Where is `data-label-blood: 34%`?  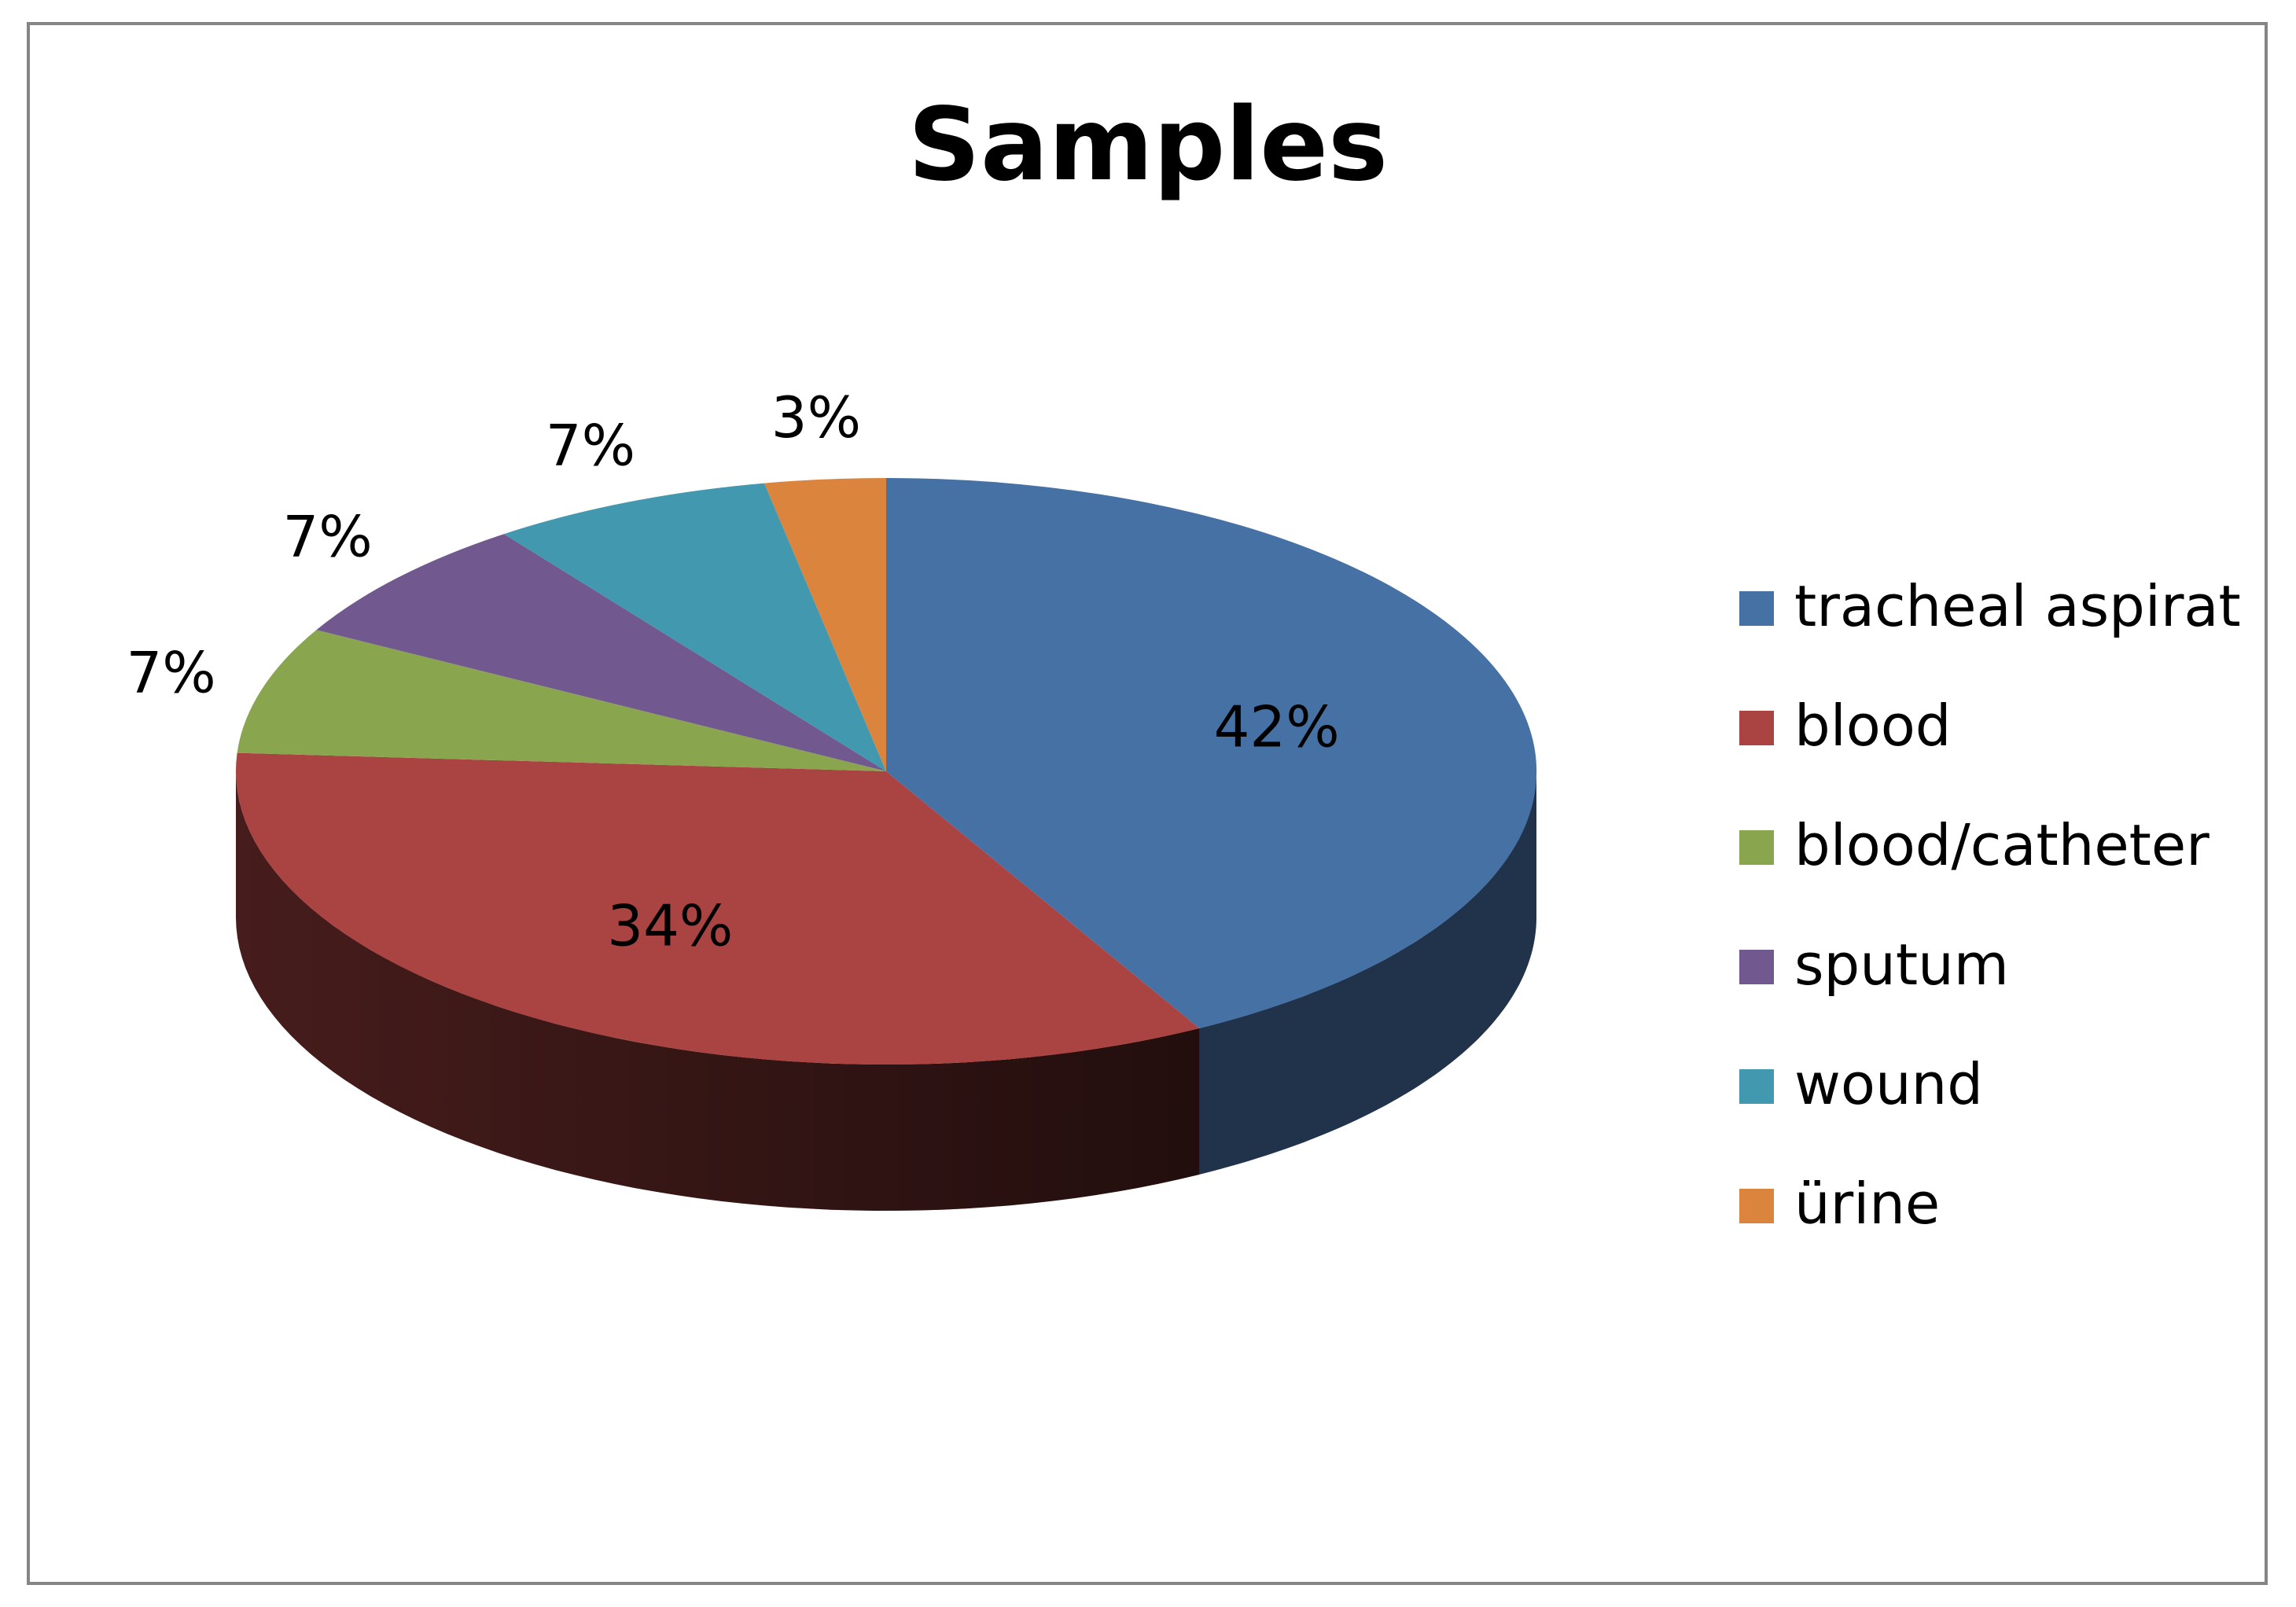
data-label-blood: 34% is located at coordinates (670, 925).